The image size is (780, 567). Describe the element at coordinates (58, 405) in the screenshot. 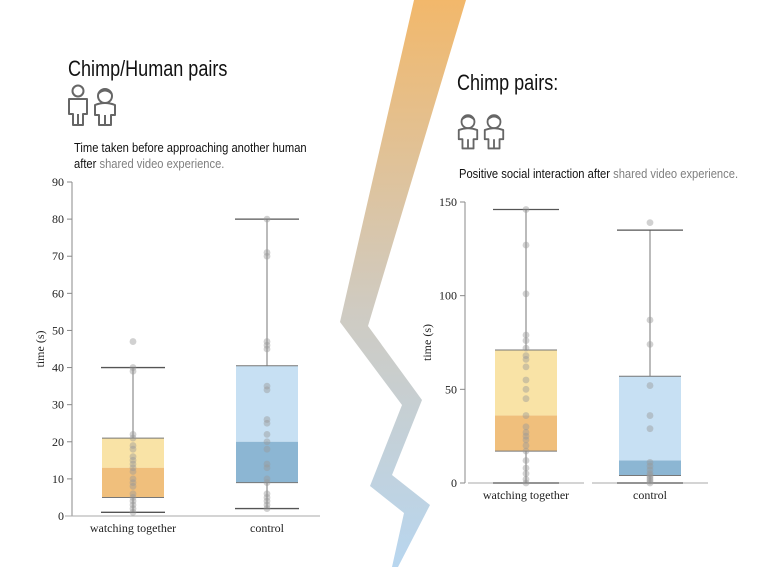

I see `y-tick-label: 30` at that location.